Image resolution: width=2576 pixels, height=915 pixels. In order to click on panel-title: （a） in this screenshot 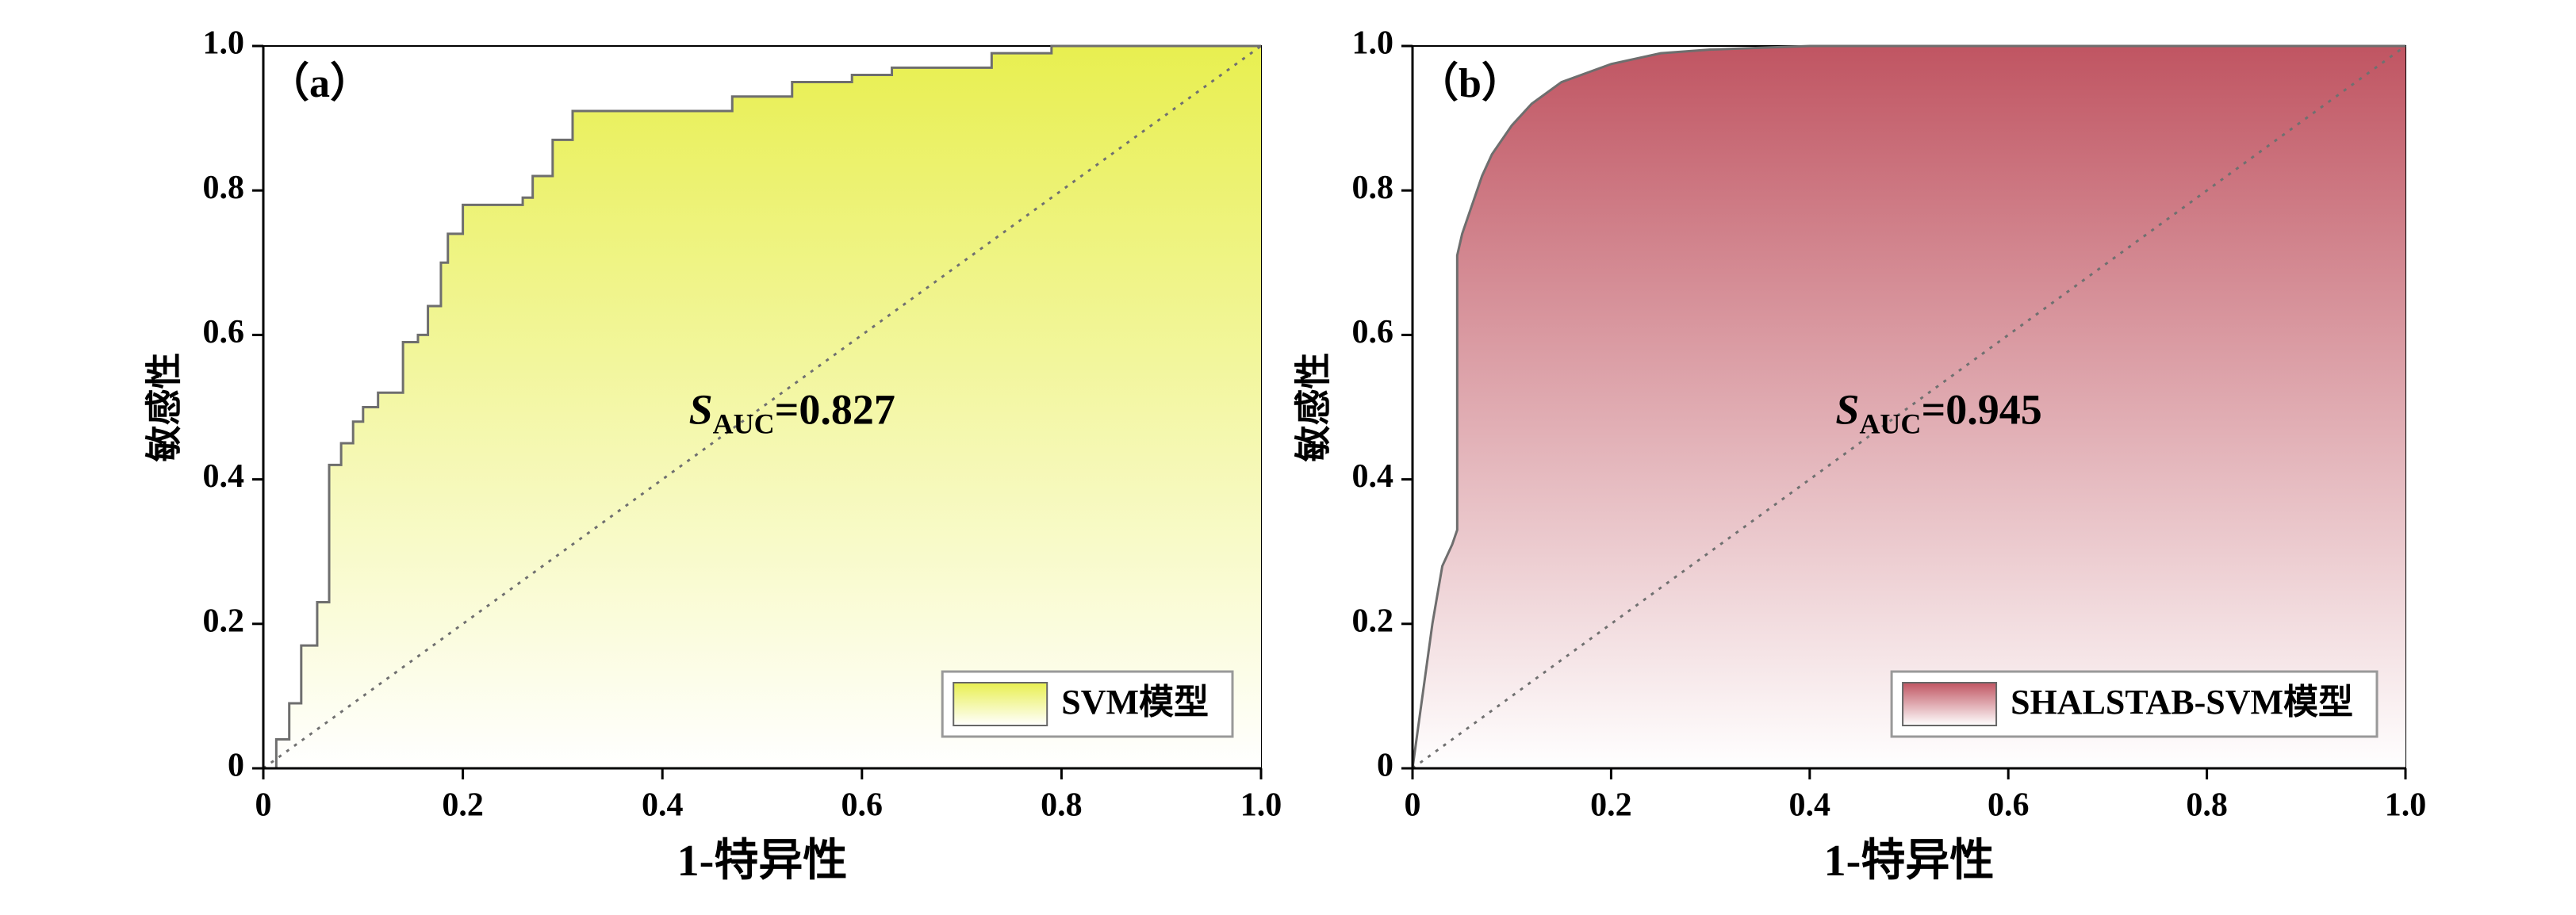, I will do `click(320, 83)`.